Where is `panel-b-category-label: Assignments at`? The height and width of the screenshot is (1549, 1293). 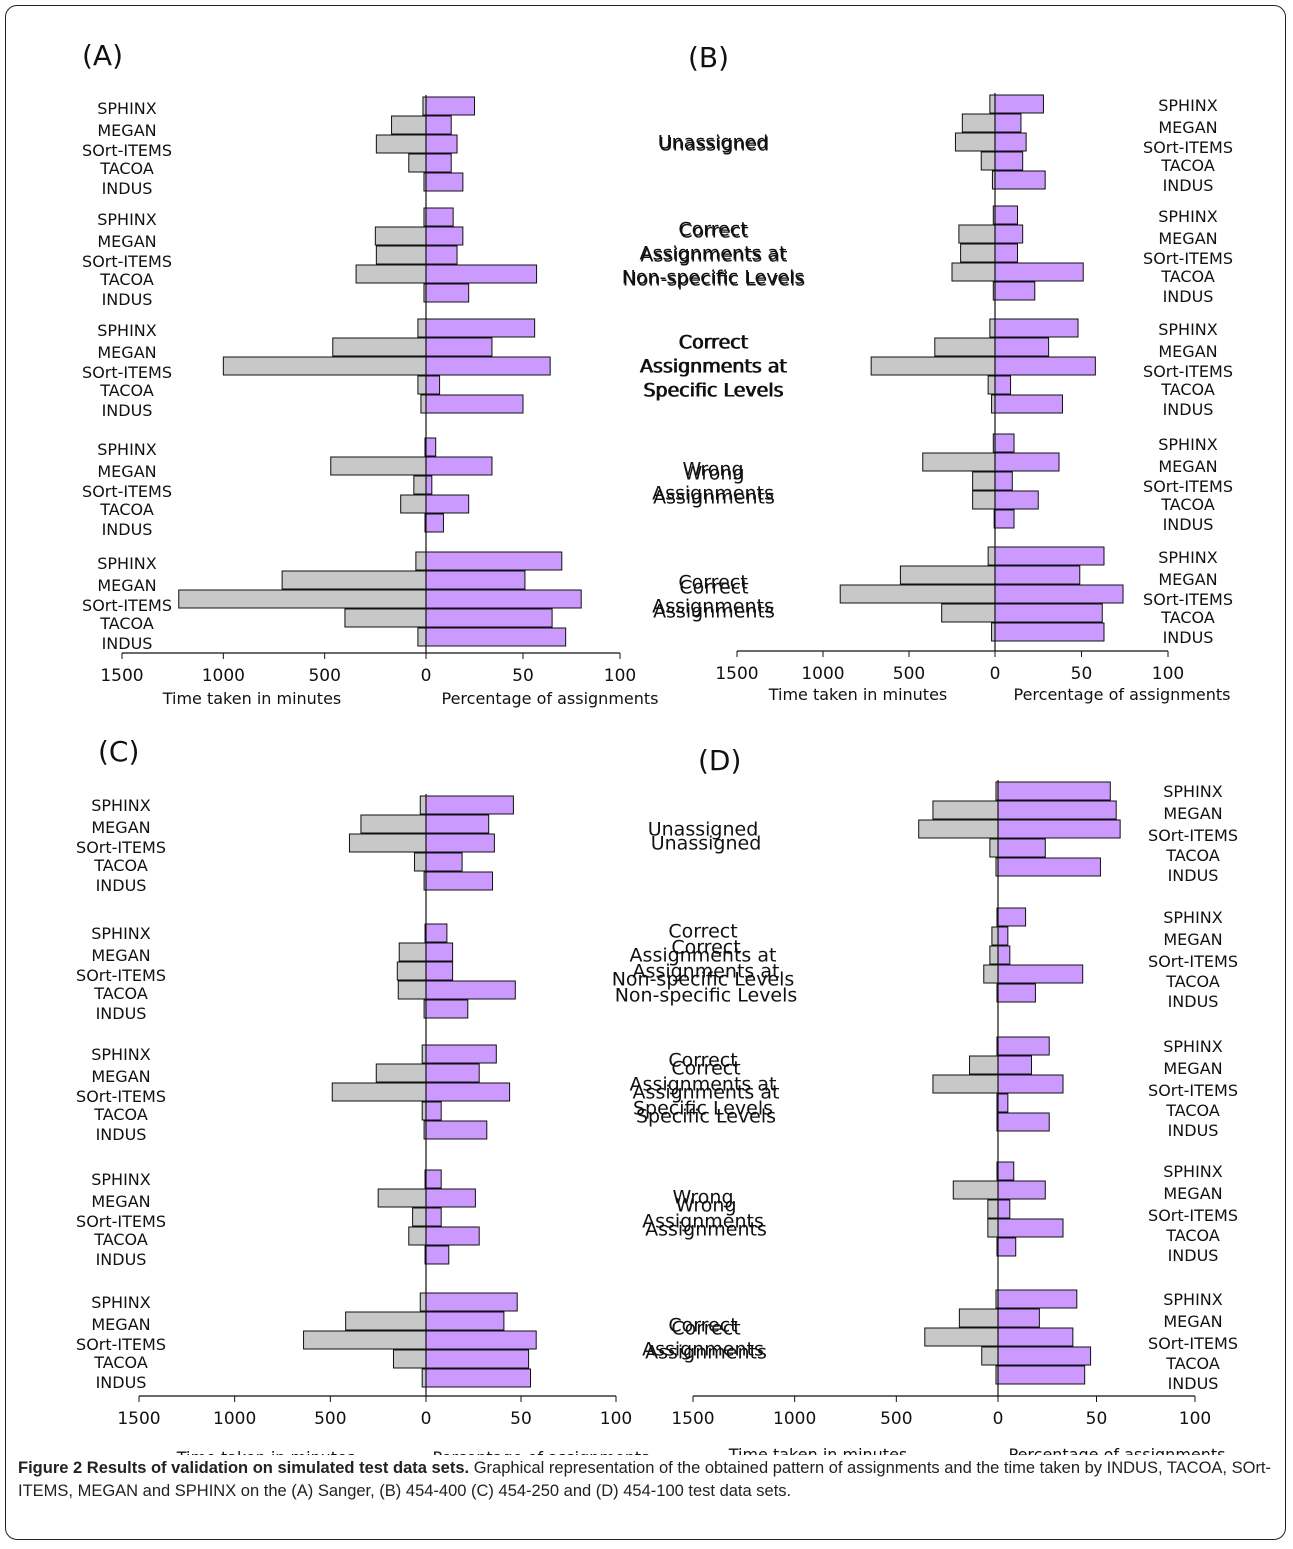
panel-b-category-label: Assignments at is located at coordinates (713, 367).